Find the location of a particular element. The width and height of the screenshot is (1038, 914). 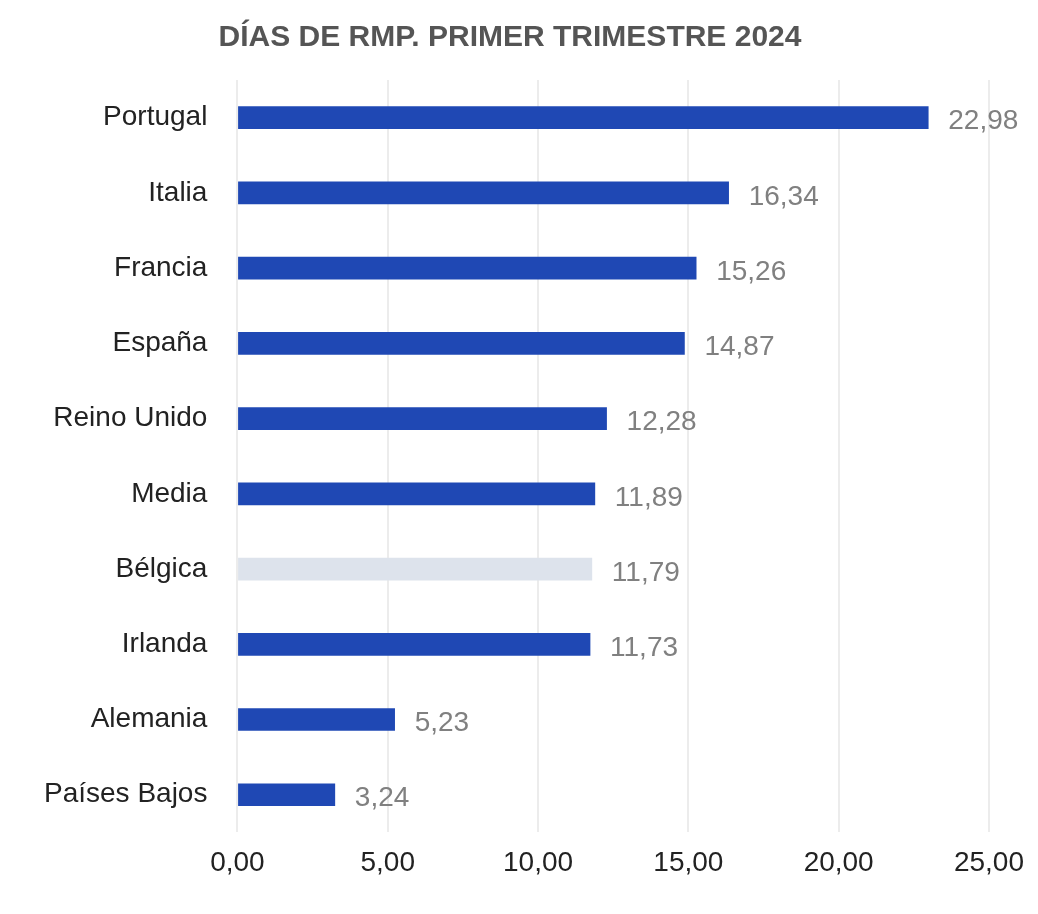

data-label: 11,89 is located at coordinates (648, 496).